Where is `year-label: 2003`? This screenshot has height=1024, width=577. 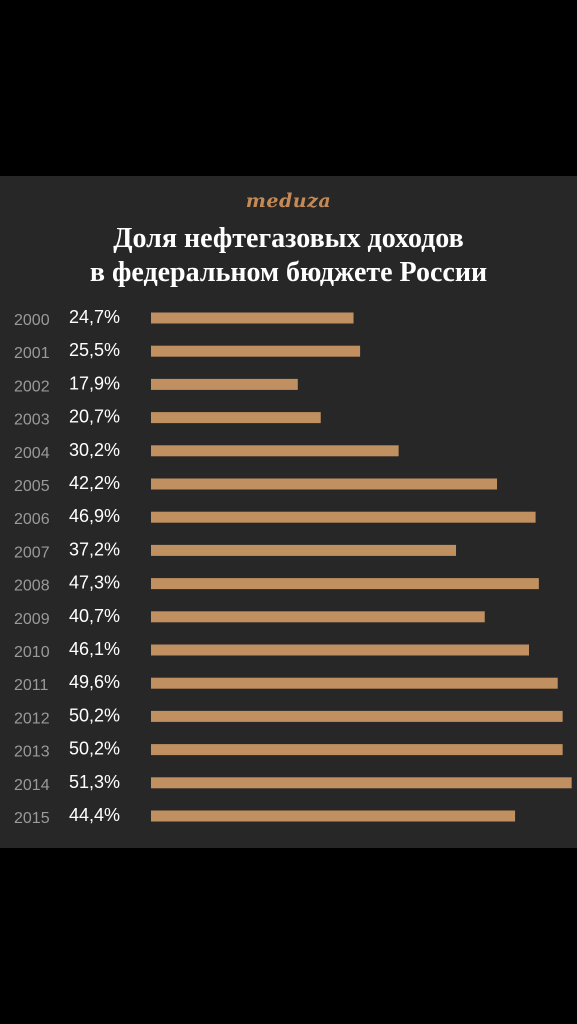 year-label: 2003 is located at coordinates (32, 420).